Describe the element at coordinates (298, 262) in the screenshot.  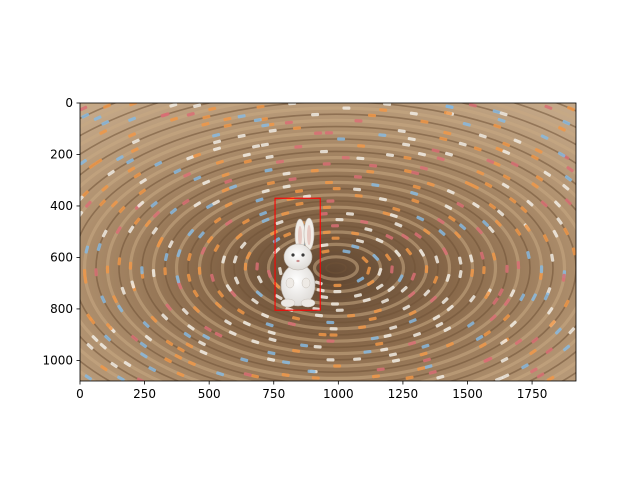
I see `bunny-figurine` at that location.